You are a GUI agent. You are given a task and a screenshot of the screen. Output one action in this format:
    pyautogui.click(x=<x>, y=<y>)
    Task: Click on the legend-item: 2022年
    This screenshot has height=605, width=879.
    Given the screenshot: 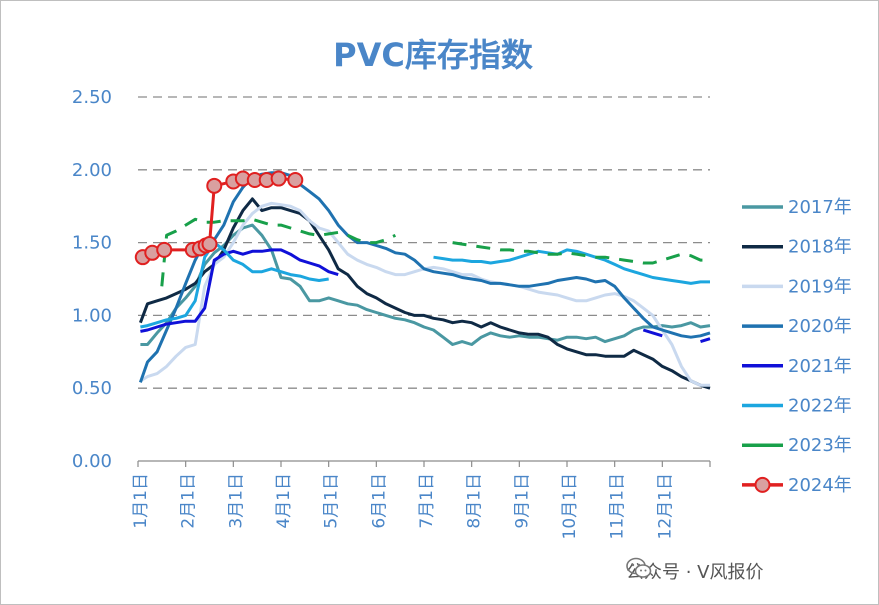 What is the action you would take?
    pyautogui.click(x=797, y=406)
    